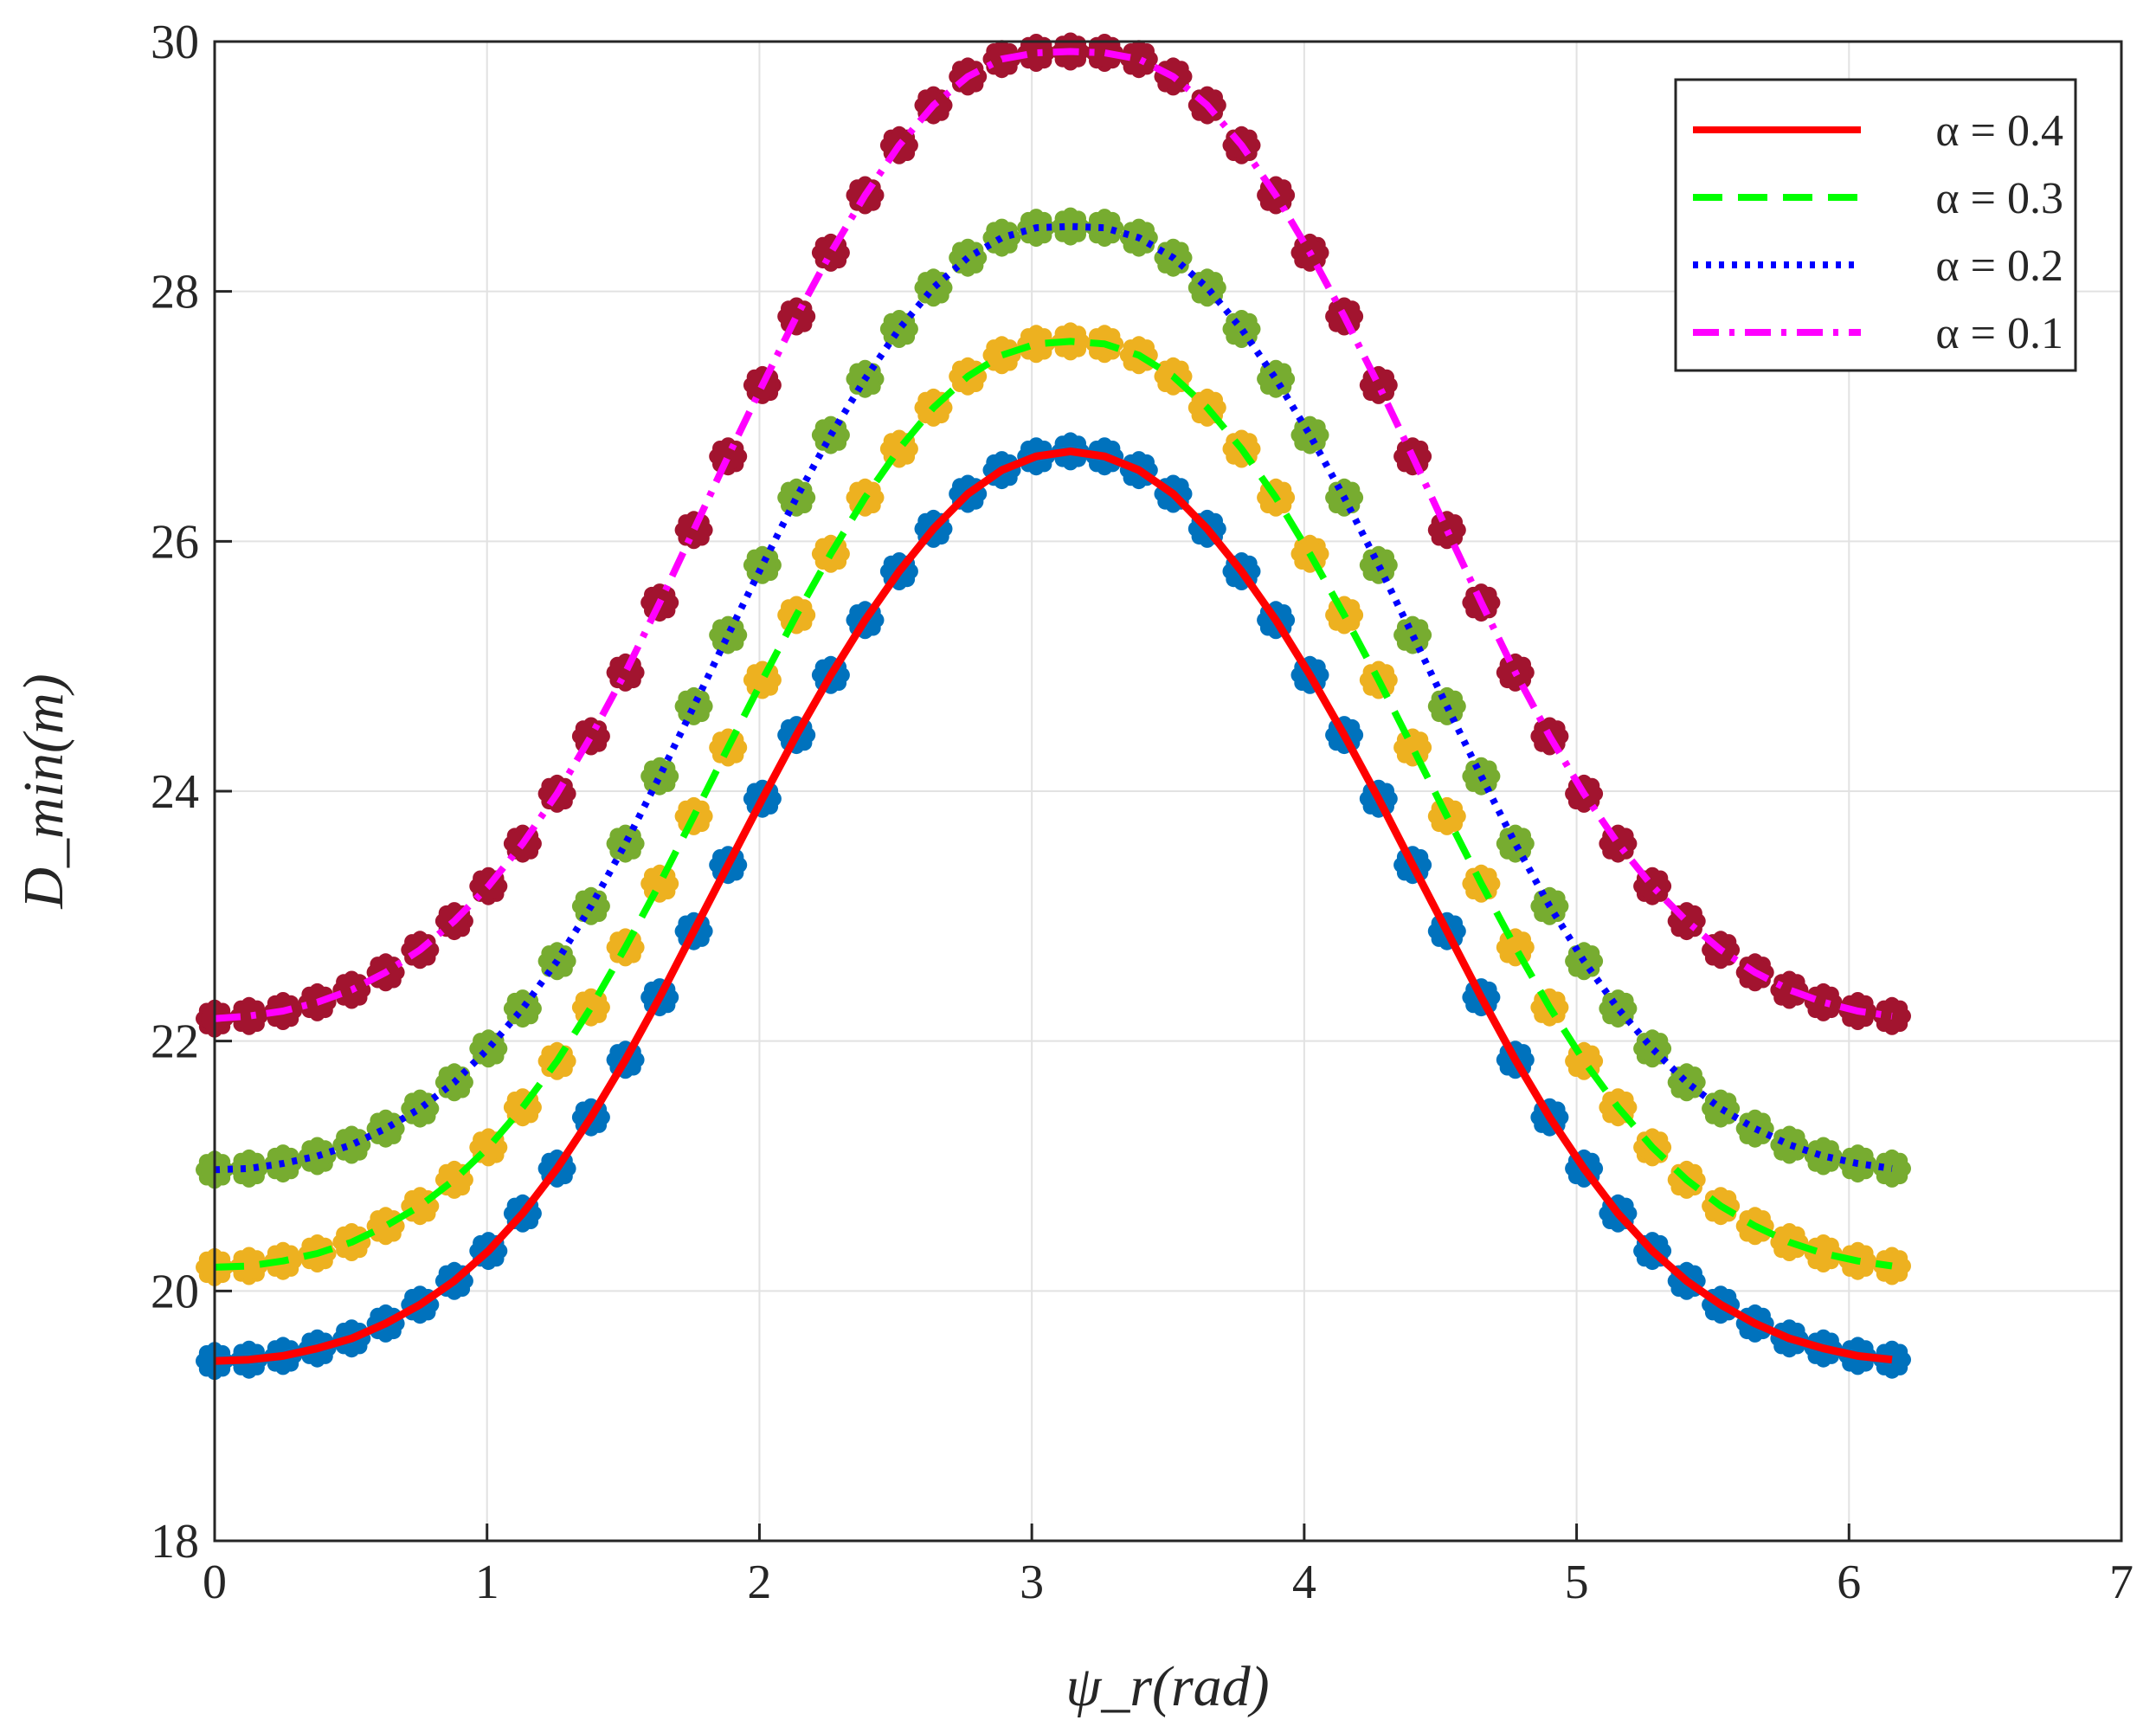 This screenshot has width=2156, height=1733. I want to click on y-tick-label: 22, so click(175, 1042).